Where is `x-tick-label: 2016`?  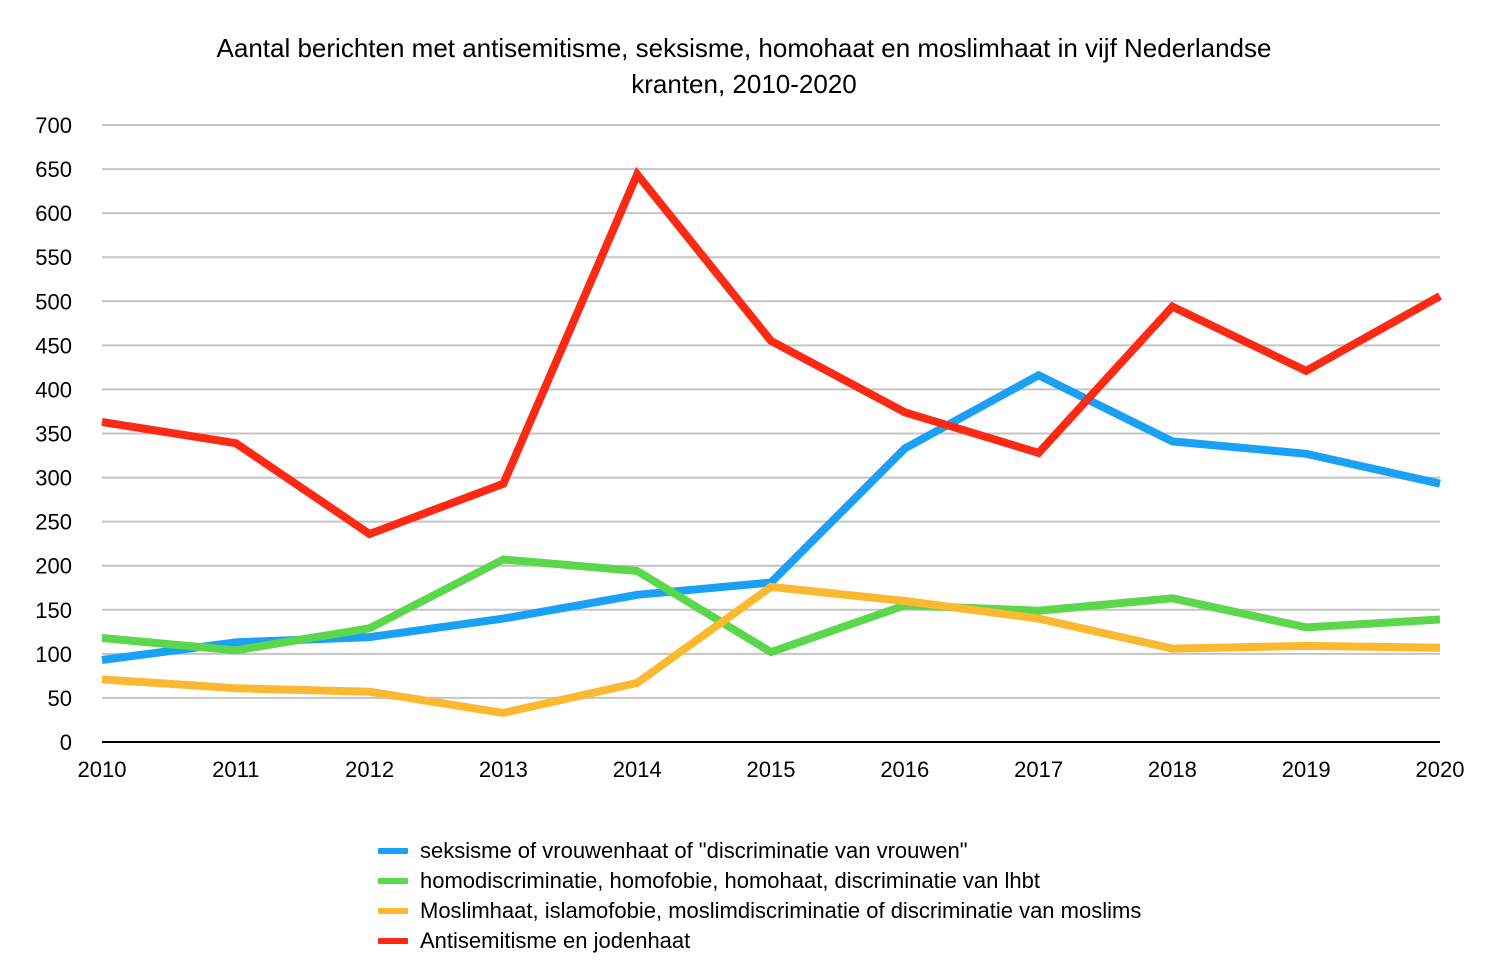 x-tick-label: 2016 is located at coordinates (904, 769).